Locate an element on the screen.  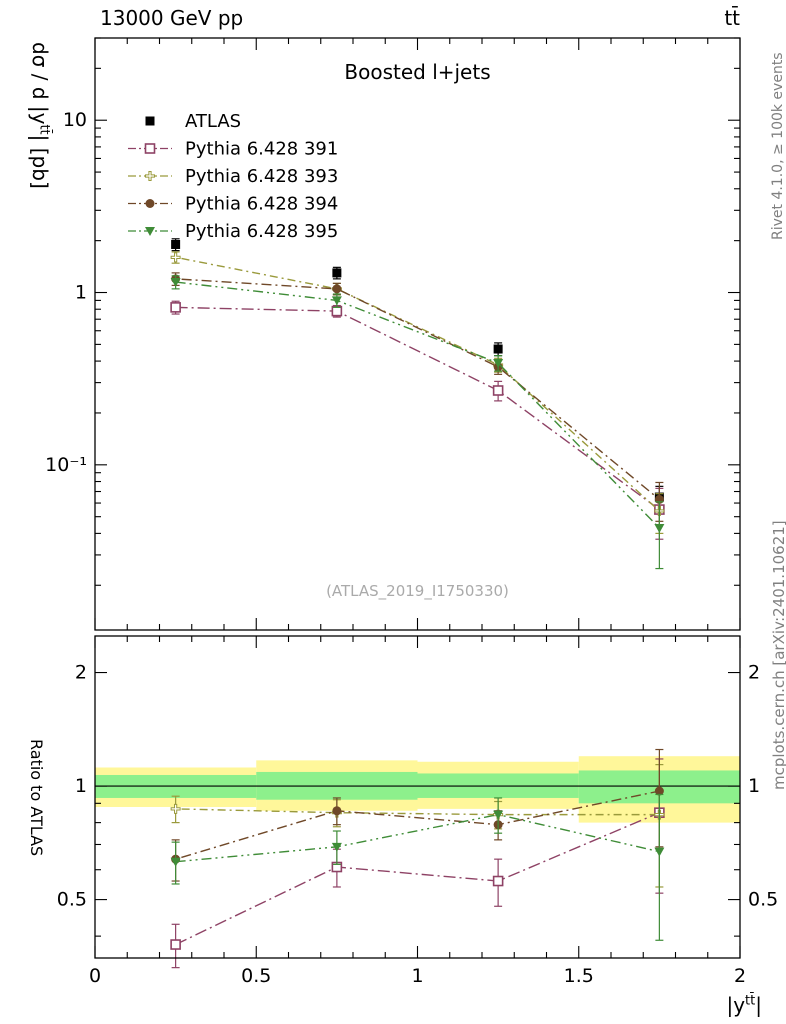
x-tick-label: 1 is located at coordinates (417, 976).